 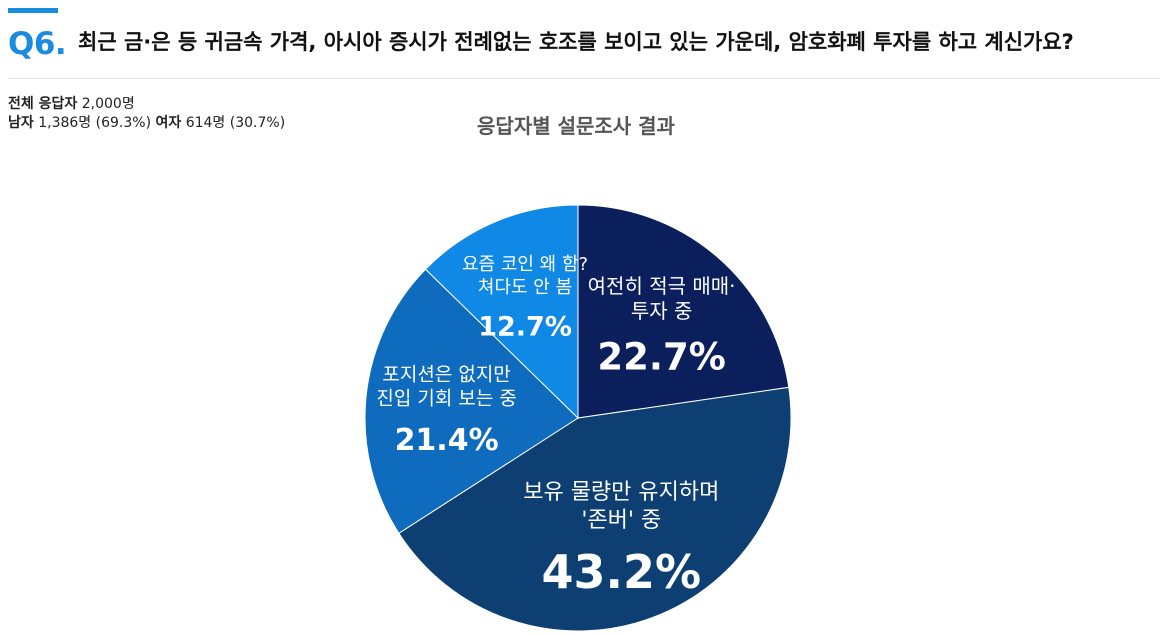 What do you see at coordinates (33, 10) in the screenshot?
I see `accent-bar` at bounding box center [33, 10].